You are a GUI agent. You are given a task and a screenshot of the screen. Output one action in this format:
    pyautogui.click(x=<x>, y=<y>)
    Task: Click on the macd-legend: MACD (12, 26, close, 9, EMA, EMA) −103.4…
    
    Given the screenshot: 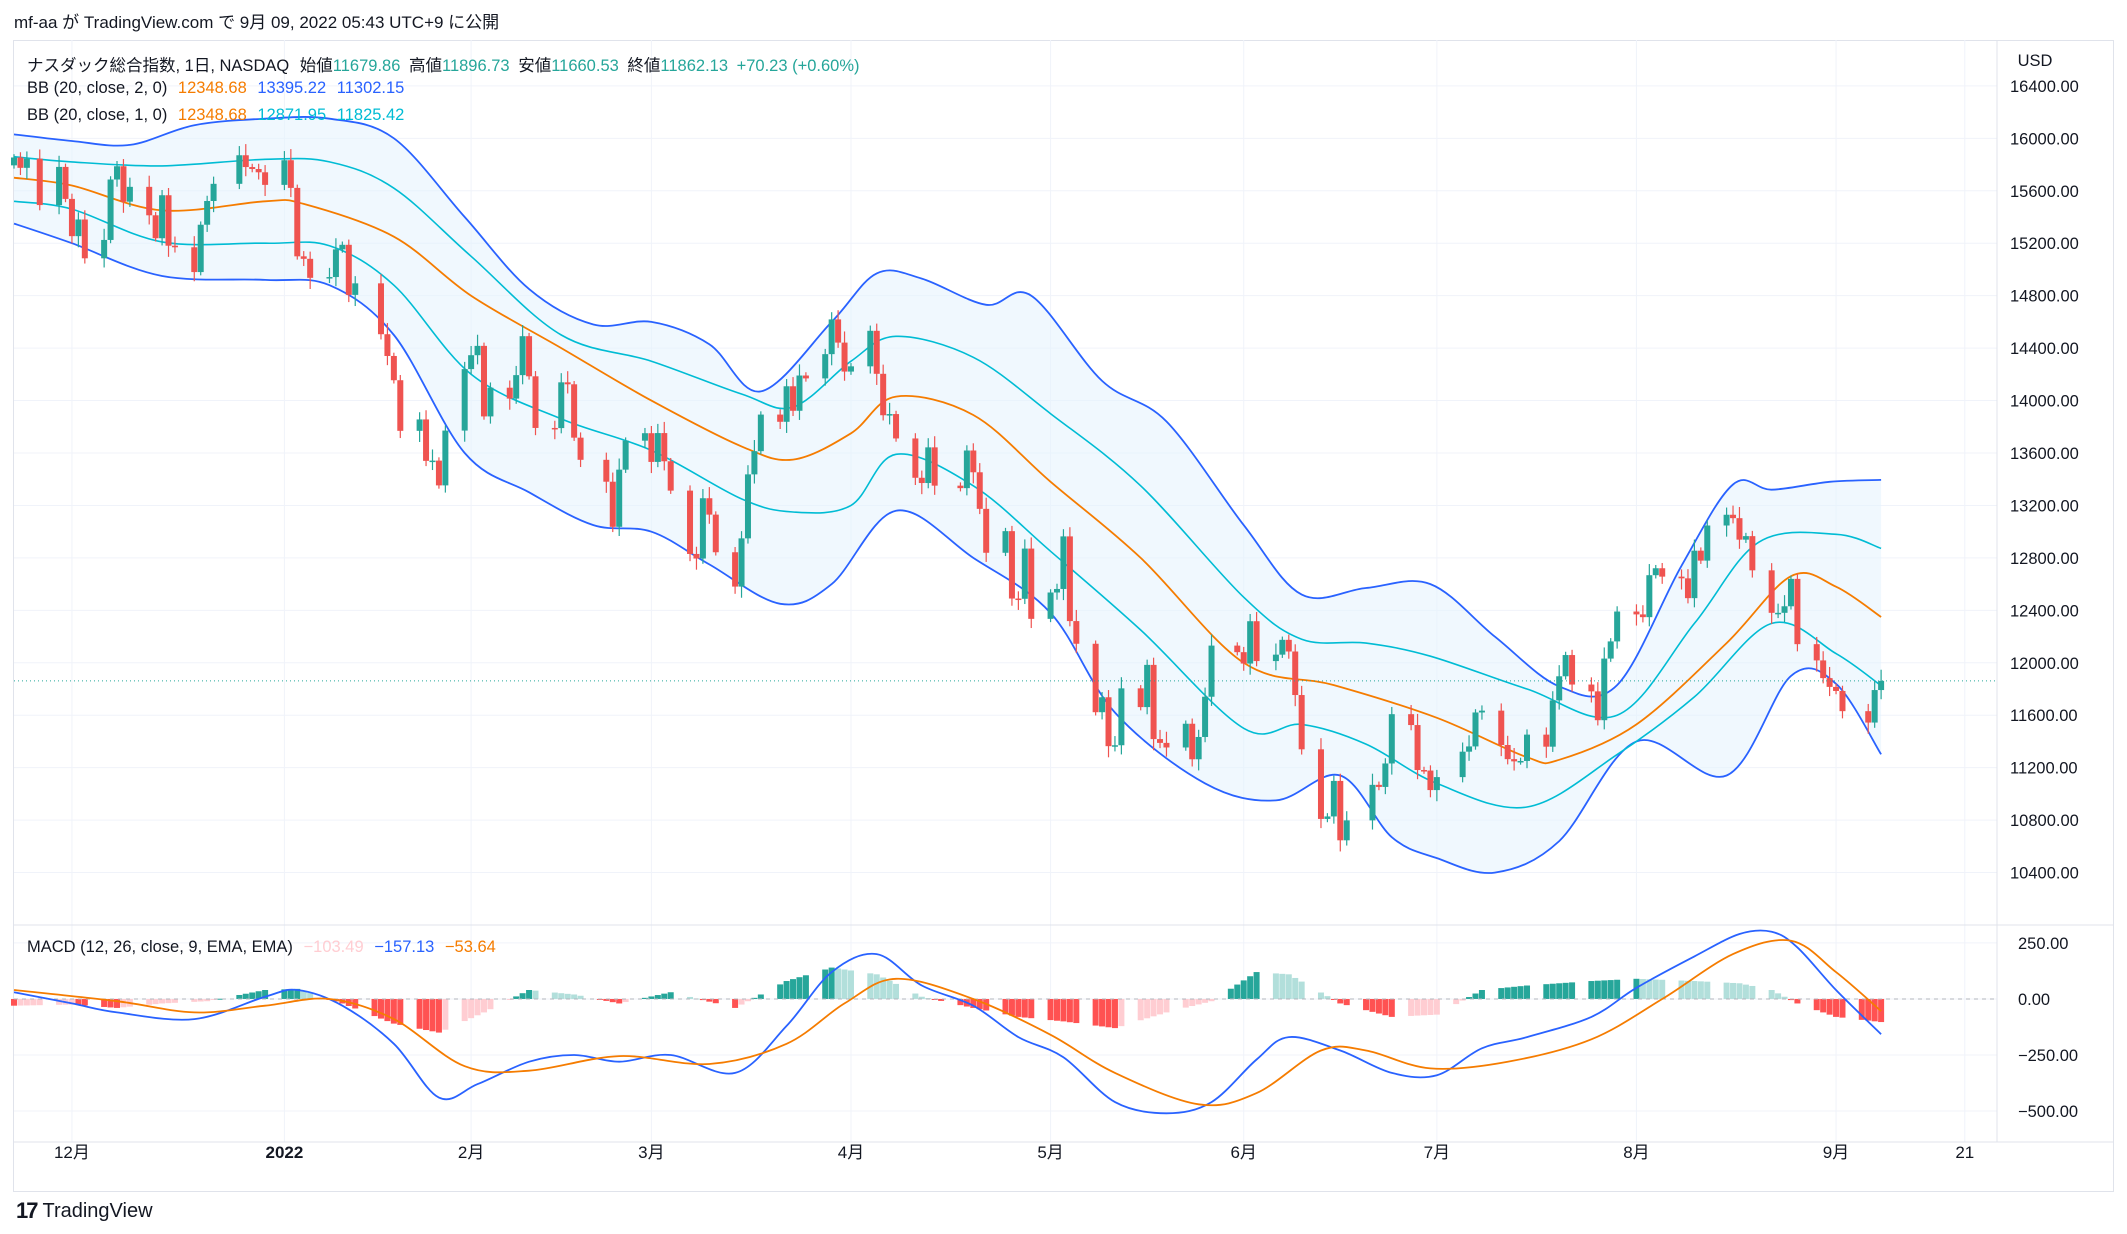 What is the action you would take?
    pyautogui.click(x=264, y=947)
    